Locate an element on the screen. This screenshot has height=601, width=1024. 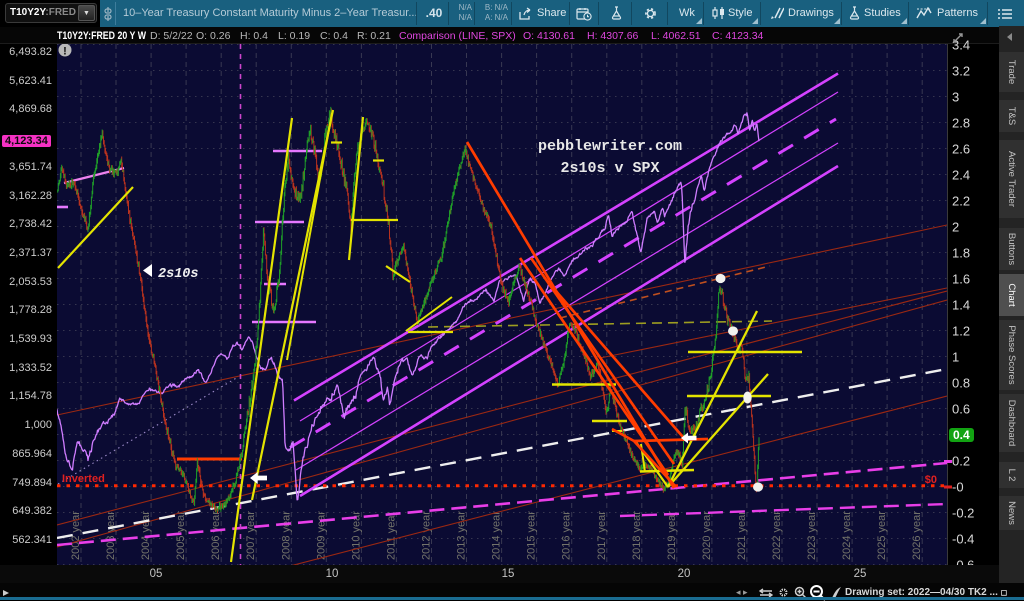
svg-text: $0 is located at coordinates (931, 480).